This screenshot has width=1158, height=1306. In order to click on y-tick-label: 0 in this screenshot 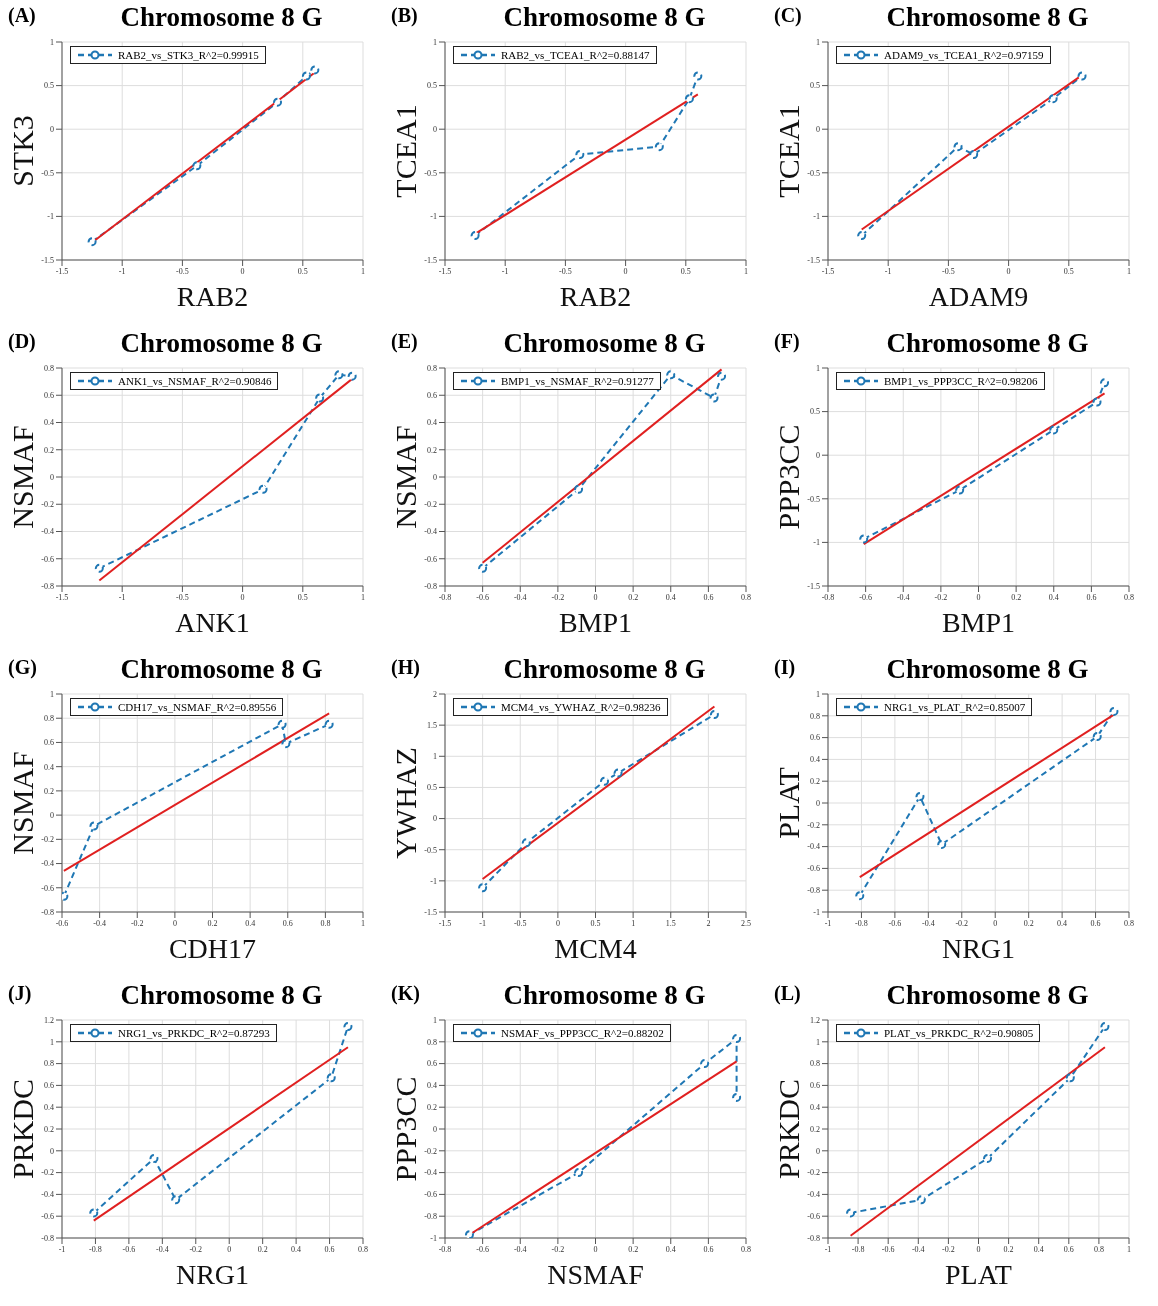, I will do `click(52, 1151)`.